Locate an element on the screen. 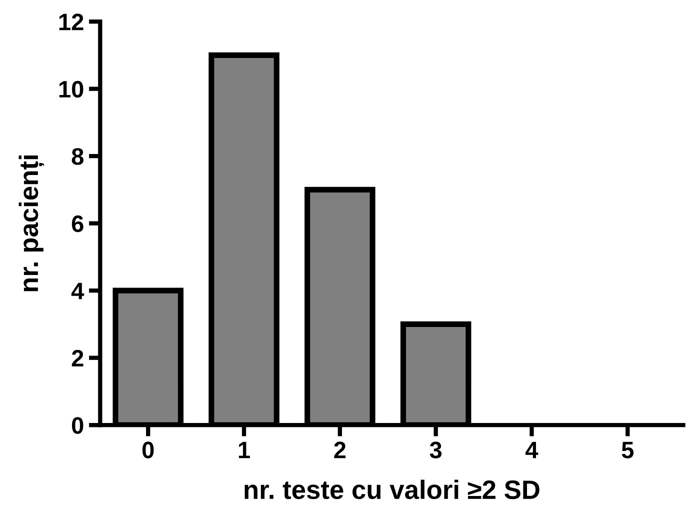  y-tick-label: 10 is located at coordinates (71, 89).